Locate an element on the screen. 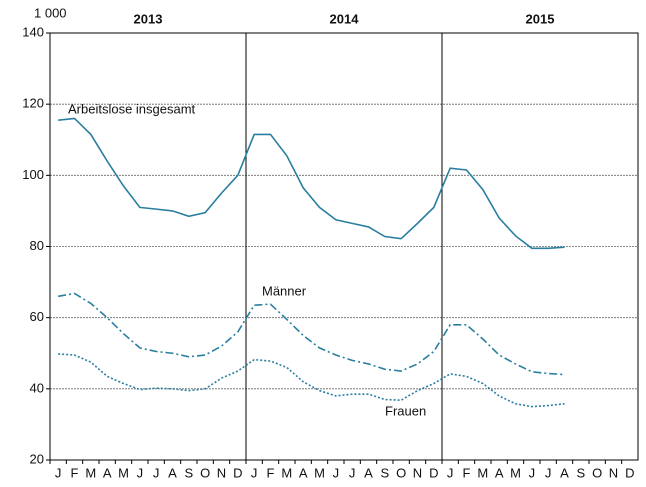  y-tick-label: 20 is located at coordinates (37, 458).